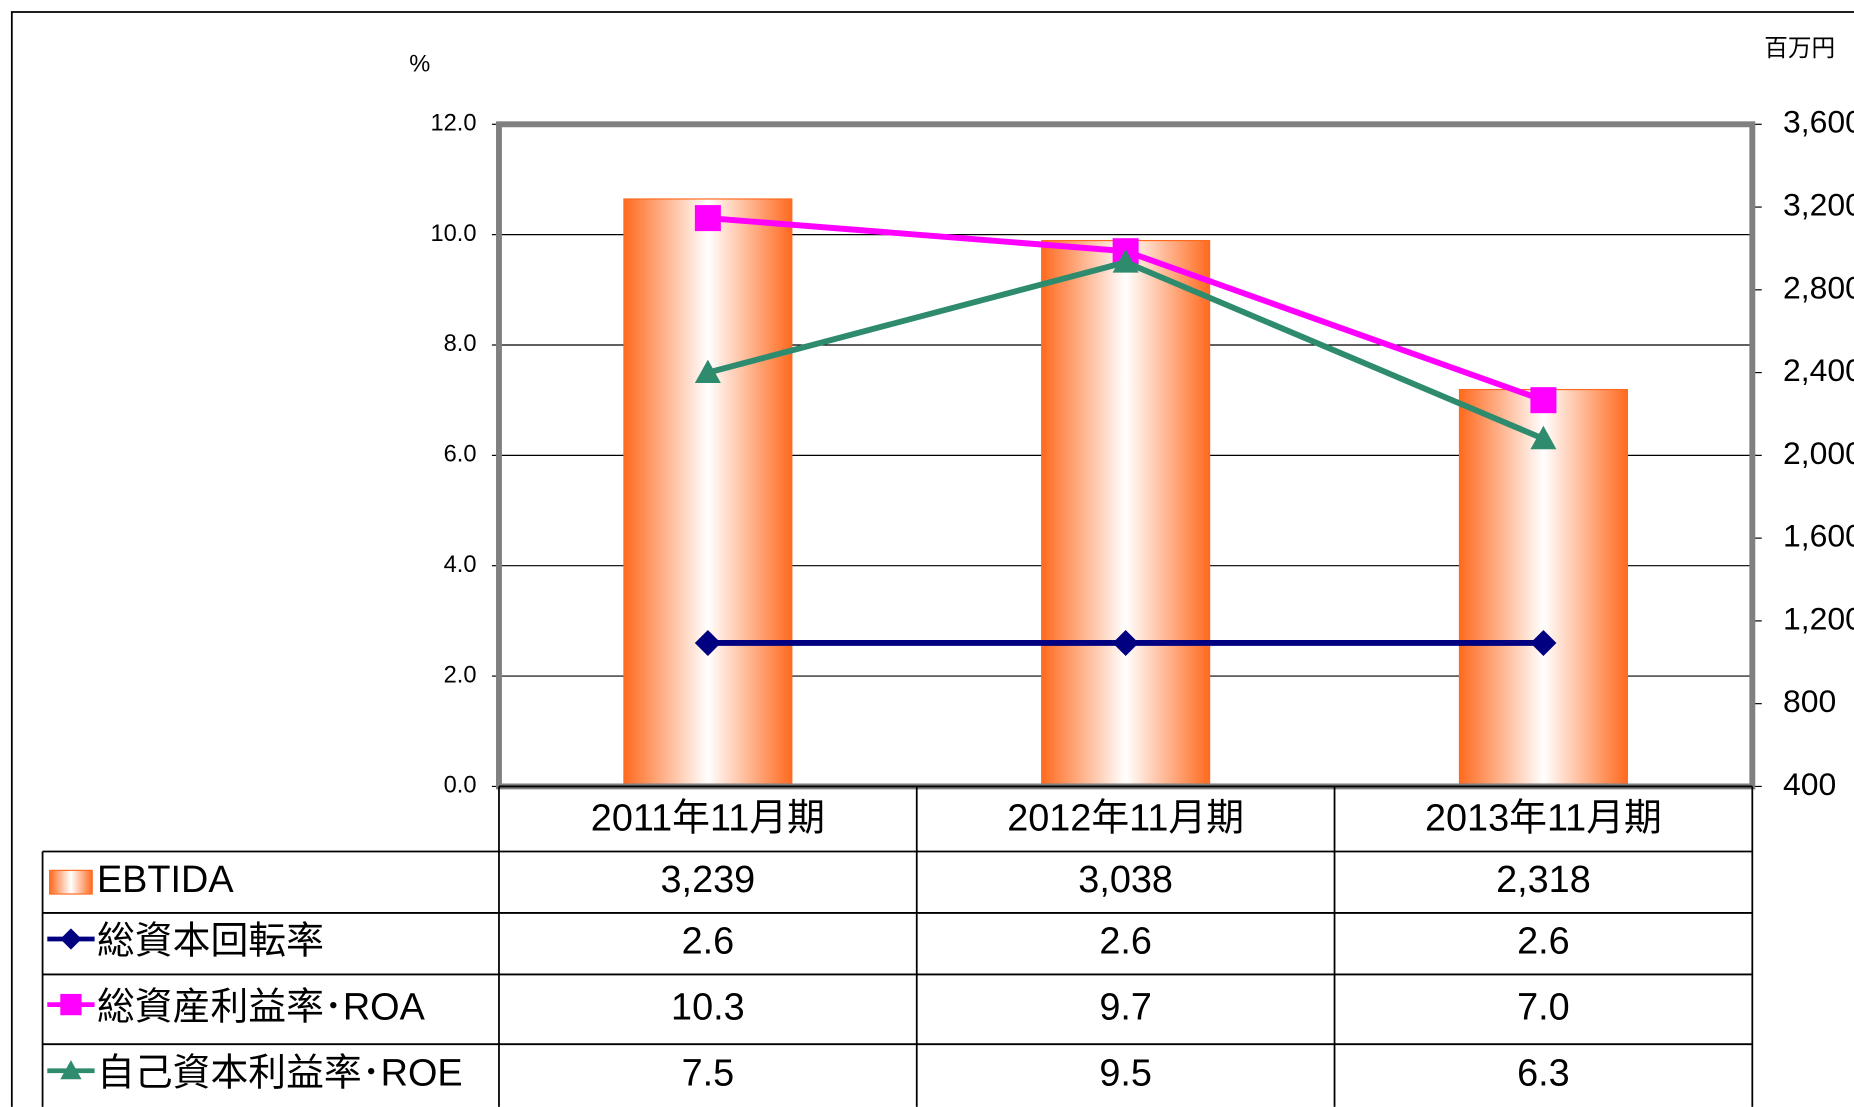  Describe the element at coordinates (261, 1007) in the screenshot. I see `legend-label: 総資産利益率･ROA` at that location.